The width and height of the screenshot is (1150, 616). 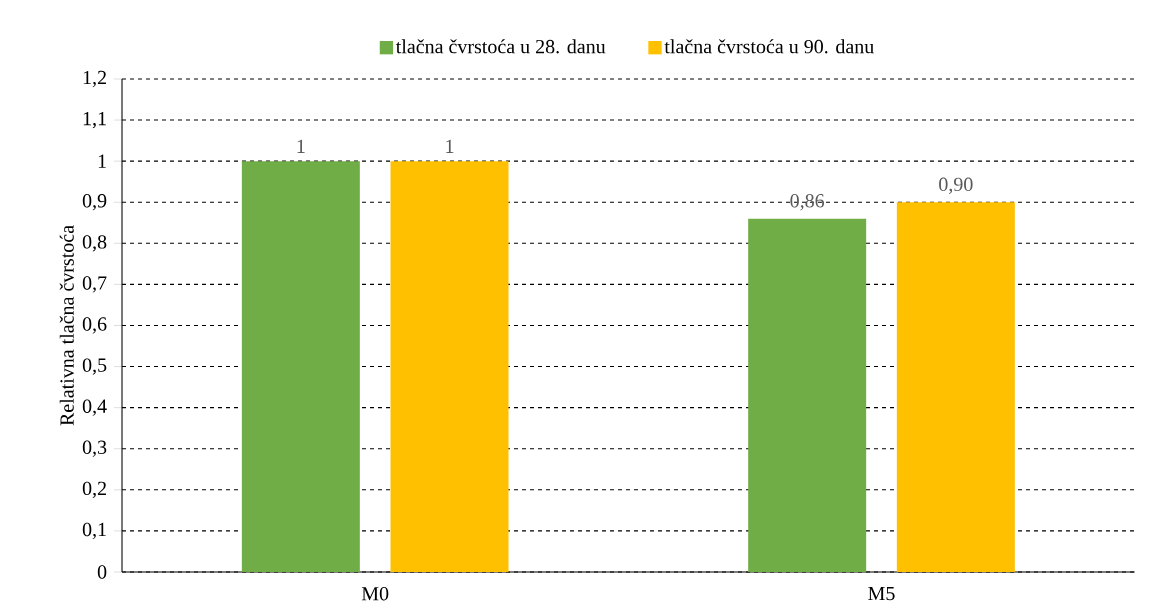 What do you see at coordinates (94, 243) in the screenshot?
I see `y-tick-label: 0,8` at bounding box center [94, 243].